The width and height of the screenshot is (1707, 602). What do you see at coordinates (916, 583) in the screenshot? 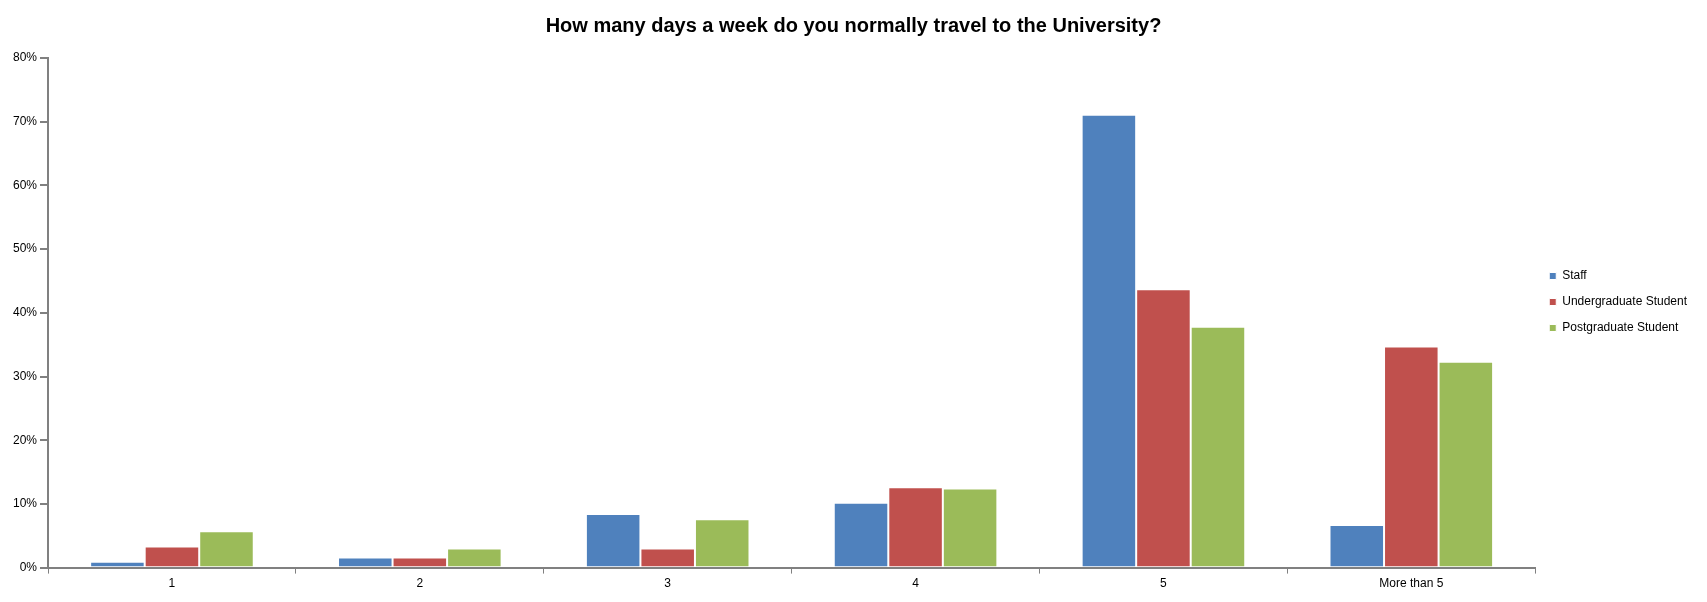
I see `x-tick-label: 4` at bounding box center [916, 583].